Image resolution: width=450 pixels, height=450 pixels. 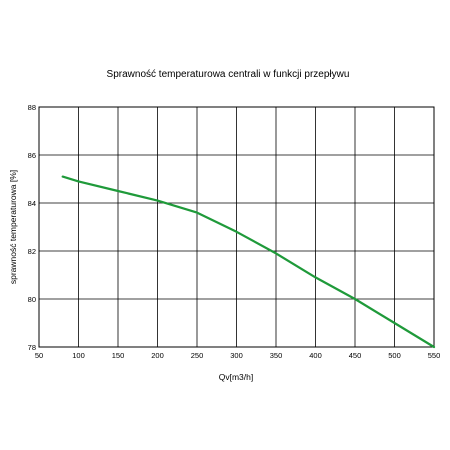 I want to click on y-tick-label: 84, so click(x=32, y=203).